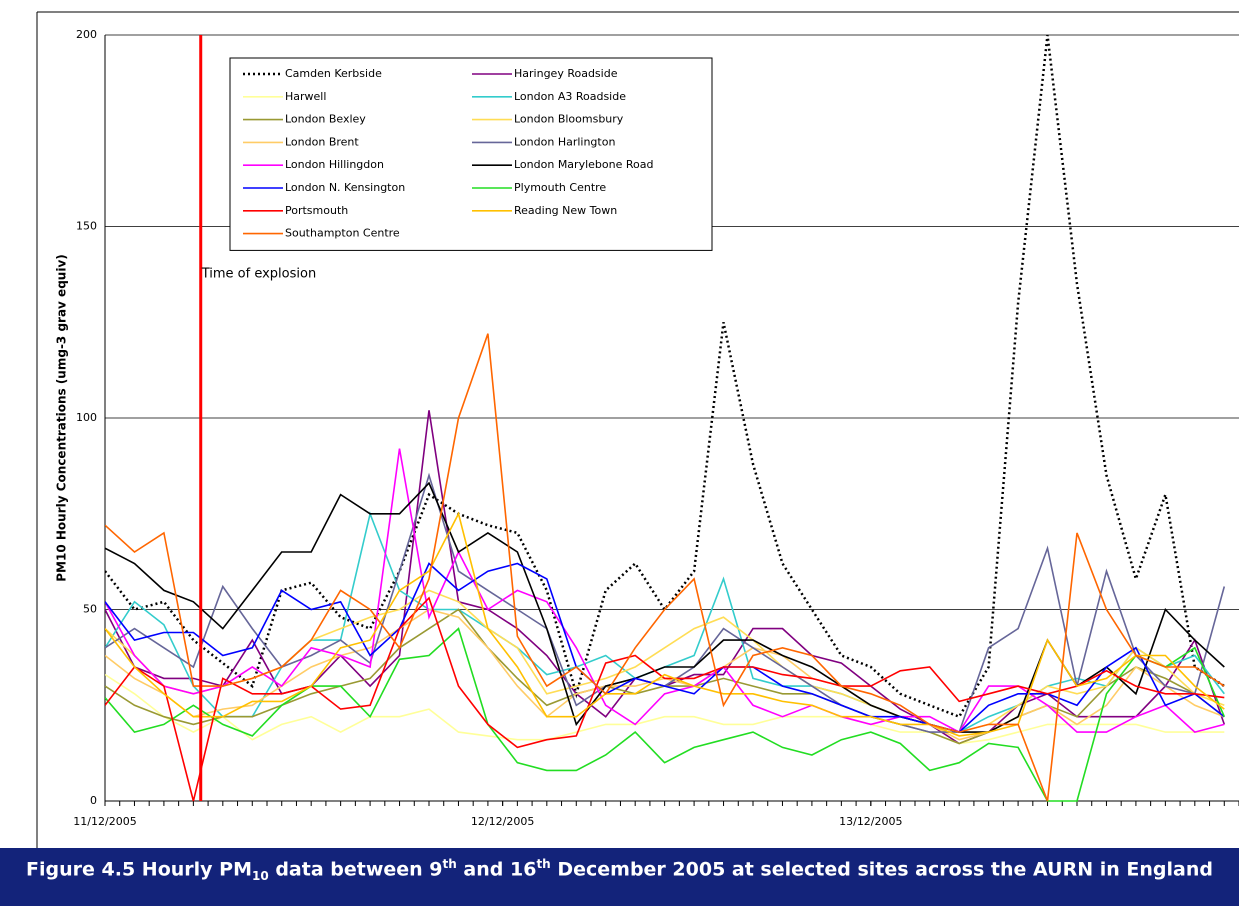 Image resolution: width=1239 pixels, height=906 pixels. I want to click on legend-label: London N. Kensington, so click(345, 187).